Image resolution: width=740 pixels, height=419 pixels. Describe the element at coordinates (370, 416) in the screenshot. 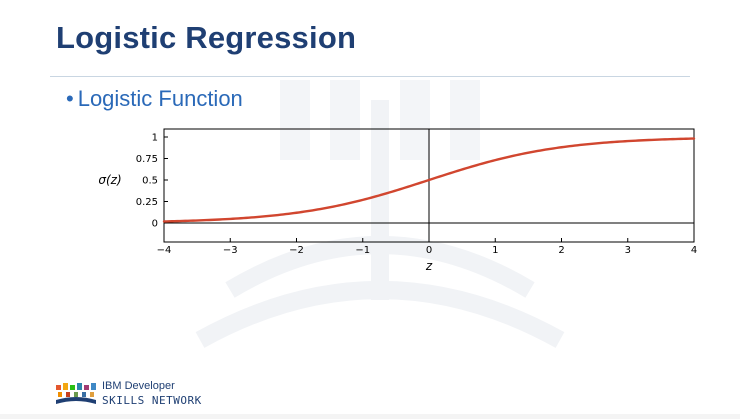

I see `bottom-bar` at that location.